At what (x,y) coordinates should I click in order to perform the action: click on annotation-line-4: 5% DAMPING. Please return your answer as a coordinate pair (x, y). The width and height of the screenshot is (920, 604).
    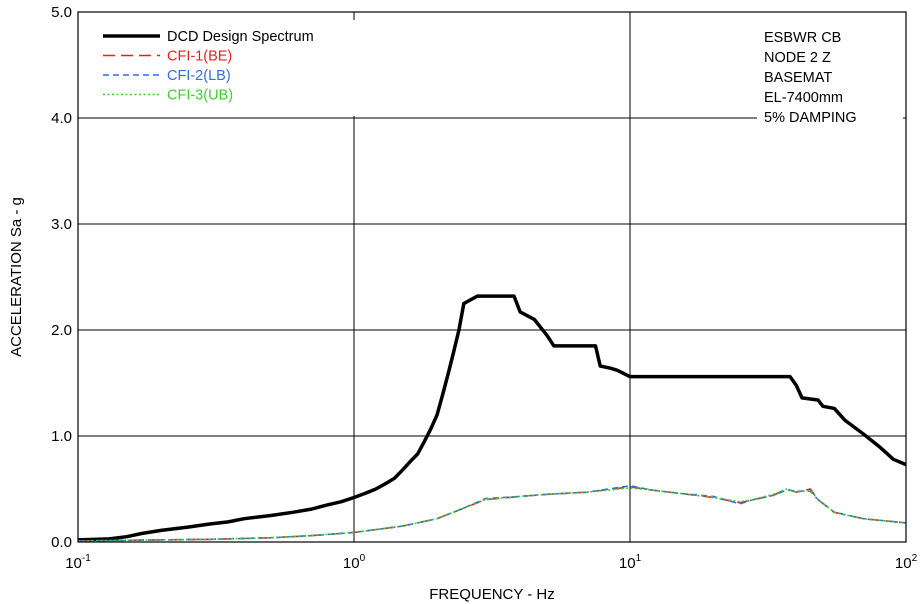
    Looking at the image, I should click on (810, 118).